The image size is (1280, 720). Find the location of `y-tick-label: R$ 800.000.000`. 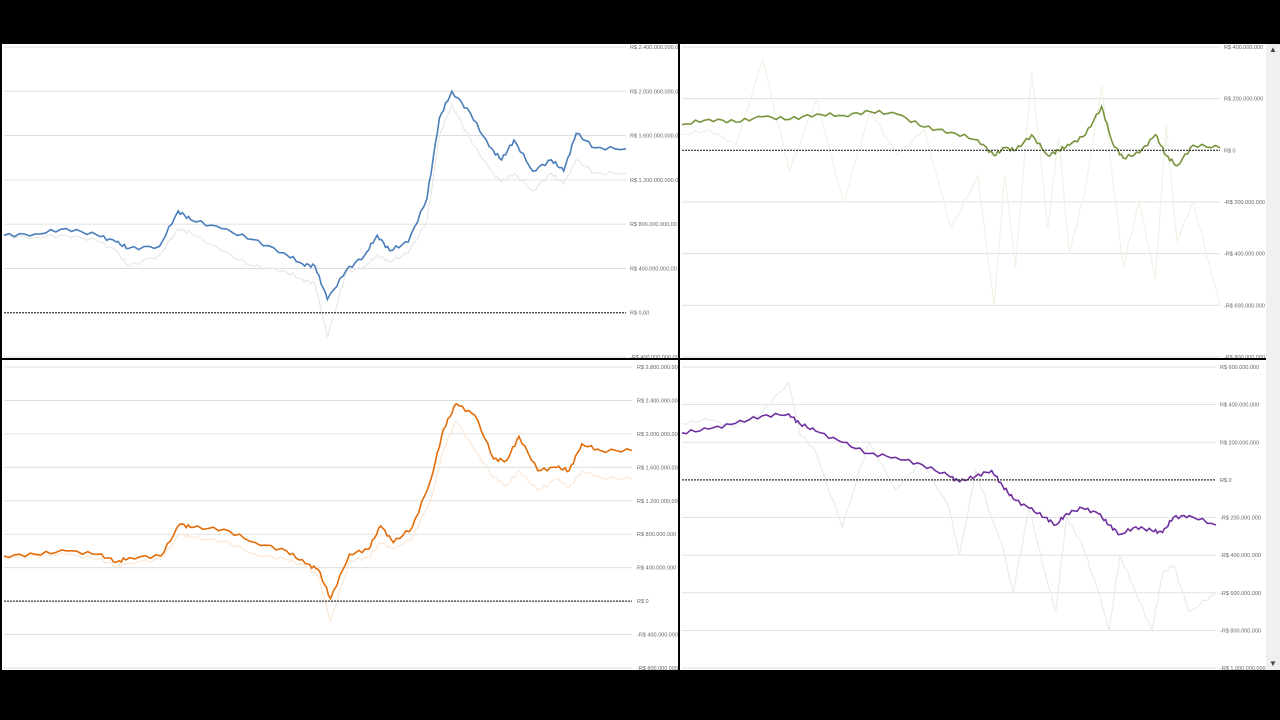

y-tick-label: R$ 800.000.000 is located at coordinates (656, 535).